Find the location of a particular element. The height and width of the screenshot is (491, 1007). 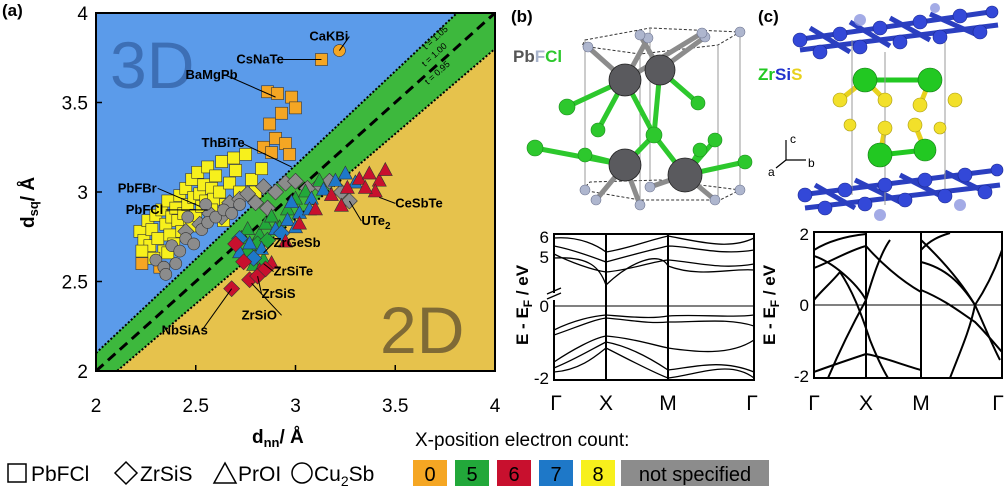

c-y-axis-label: E - EF / eV is located at coordinates (771, 304).